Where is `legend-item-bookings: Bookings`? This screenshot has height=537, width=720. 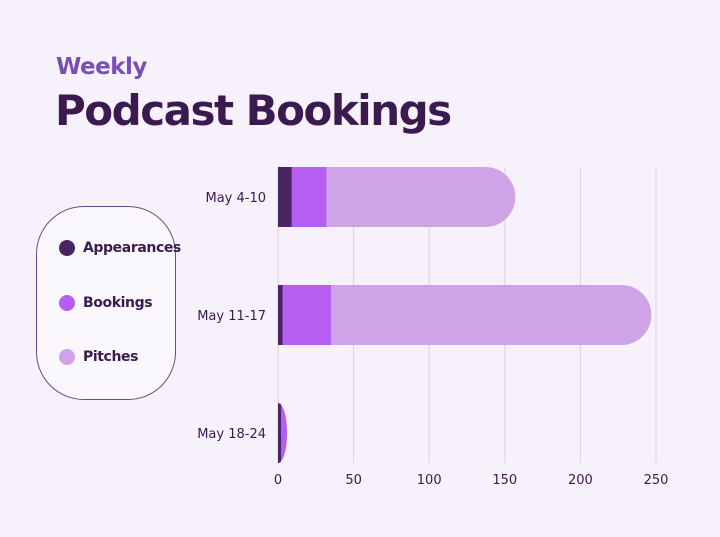
legend-item-bookings: Bookings is located at coordinates (106, 303).